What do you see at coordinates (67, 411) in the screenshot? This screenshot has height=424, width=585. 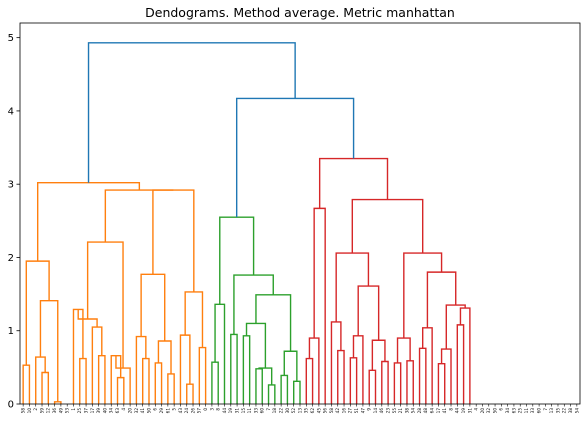 I see `leaf-label: 53` at bounding box center [67, 411].